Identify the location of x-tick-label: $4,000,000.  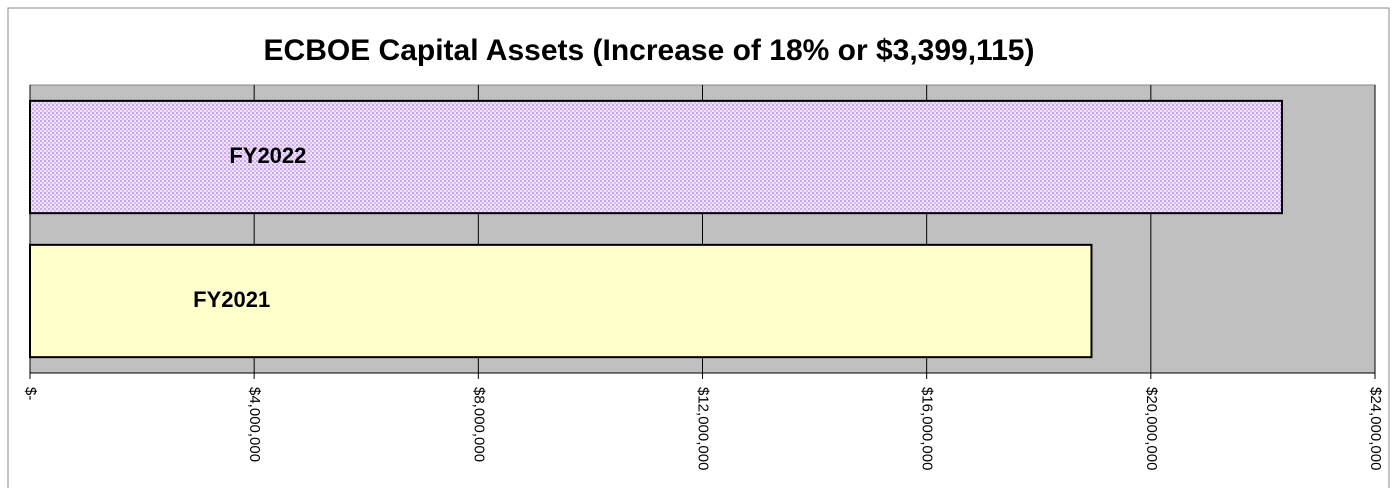
(254, 424).